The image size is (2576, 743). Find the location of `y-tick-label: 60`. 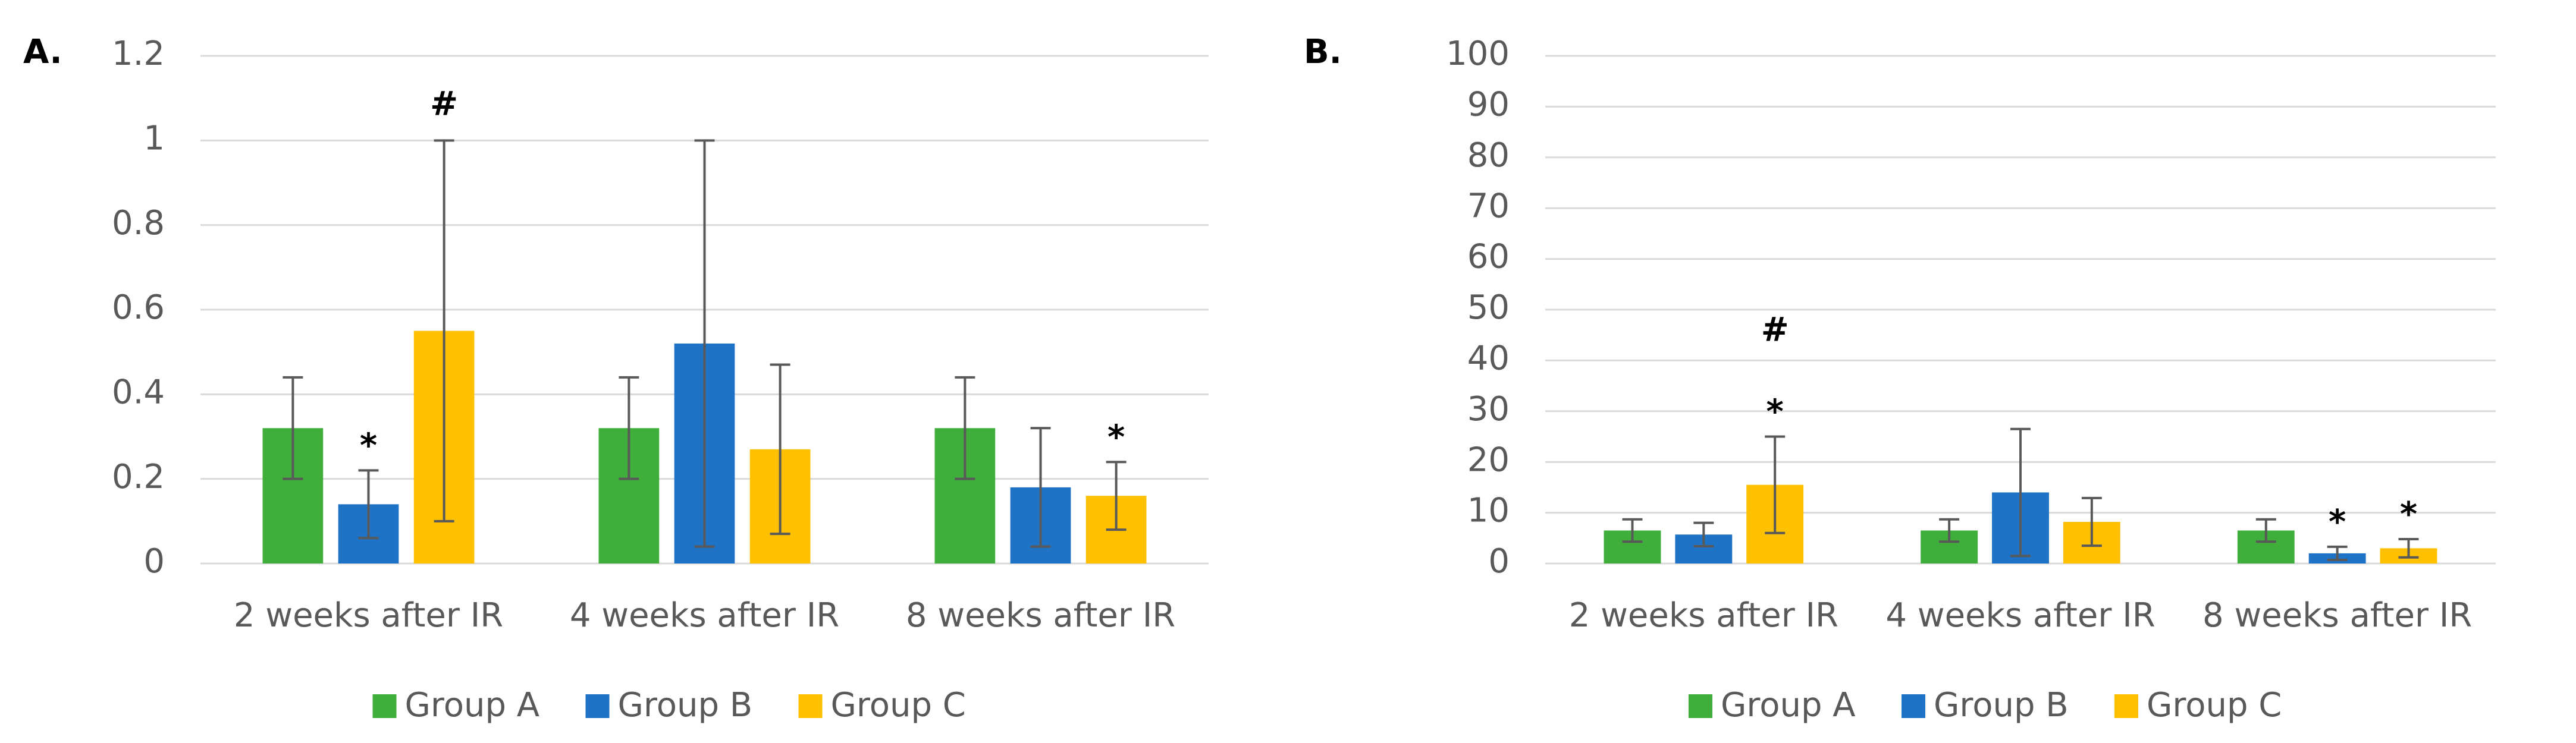

y-tick-label: 60 is located at coordinates (1488, 257).